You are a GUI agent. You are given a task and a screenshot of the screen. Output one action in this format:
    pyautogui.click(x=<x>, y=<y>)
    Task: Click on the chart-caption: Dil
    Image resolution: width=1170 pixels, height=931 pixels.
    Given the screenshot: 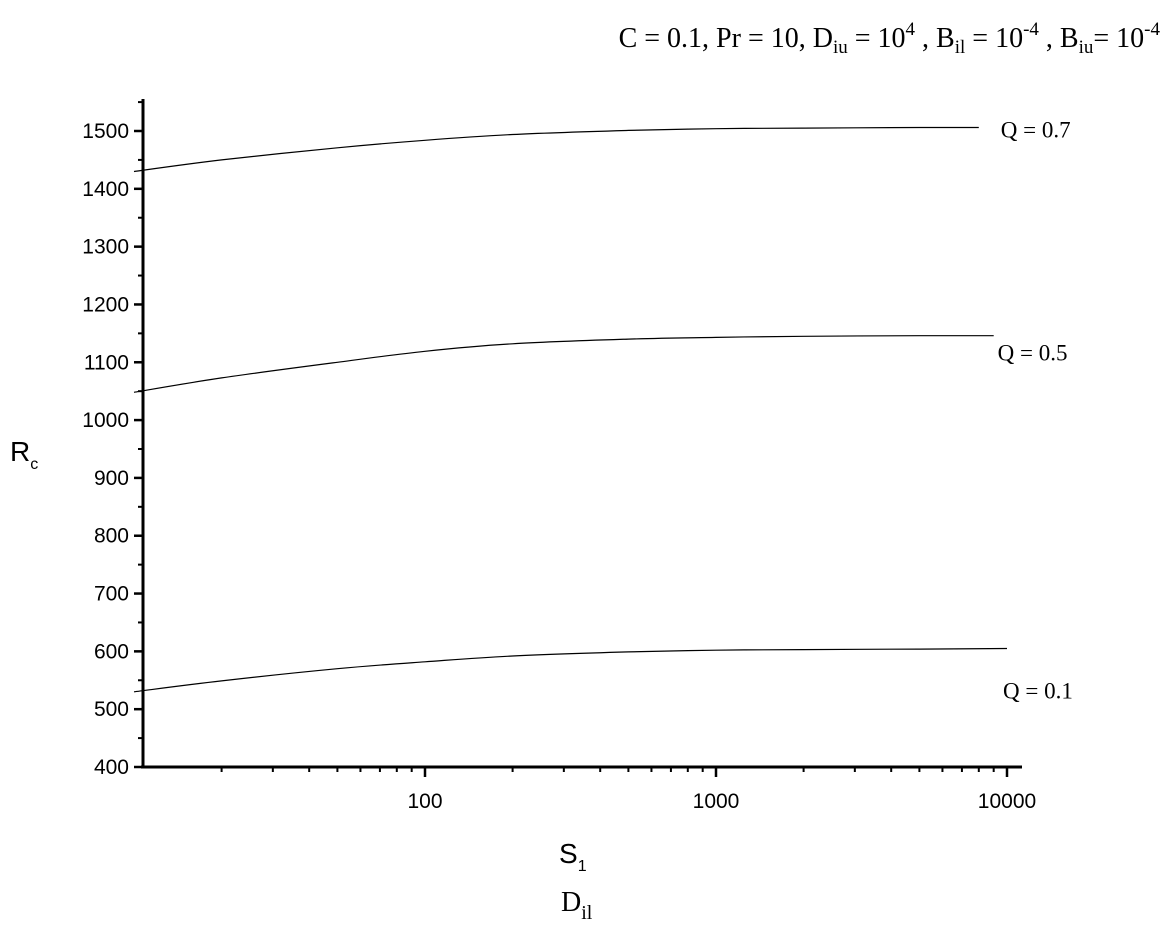 What is the action you would take?
    pyautogui.click(x=577, y=905)
    